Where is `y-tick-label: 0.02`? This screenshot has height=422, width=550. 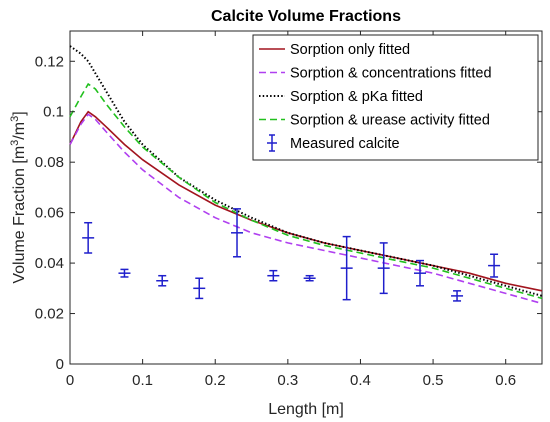
y-tick-label: 0.02 is located at coordinates (49, 314).